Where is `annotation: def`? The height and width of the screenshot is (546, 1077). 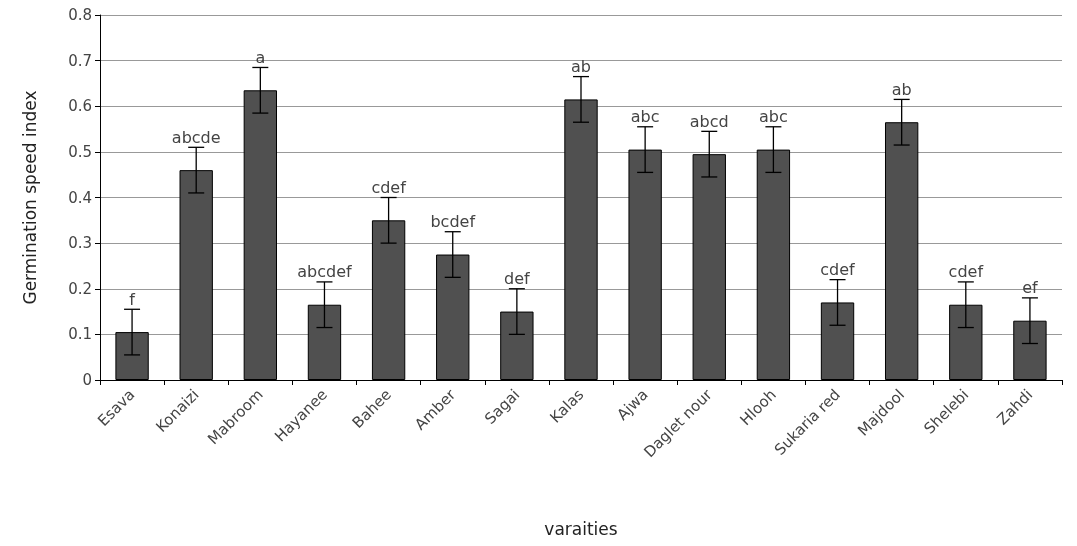 annotation: def is located at coordinates (517, 279).